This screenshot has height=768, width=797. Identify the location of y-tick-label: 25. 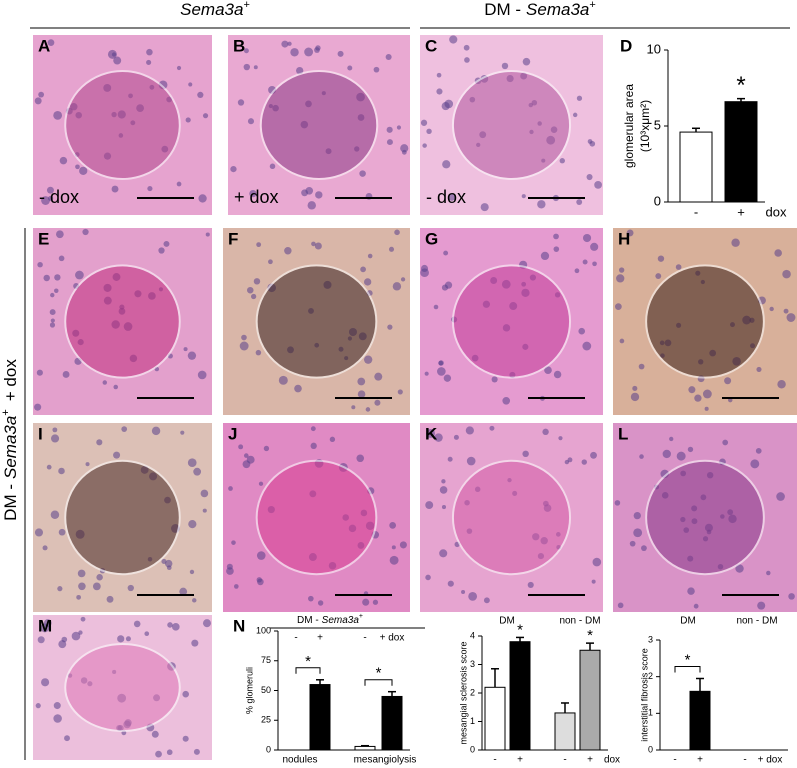
(266, 720).